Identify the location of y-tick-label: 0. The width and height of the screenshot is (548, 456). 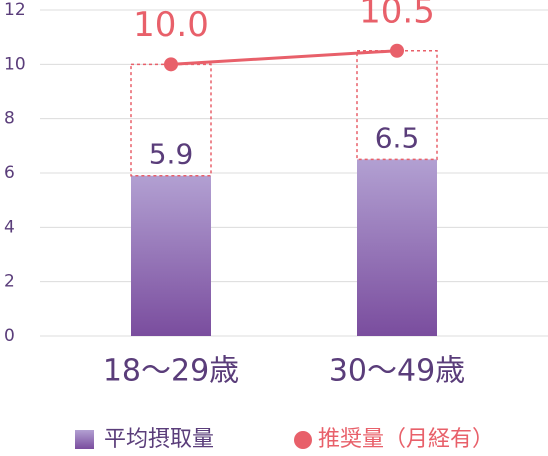
(9, 336).